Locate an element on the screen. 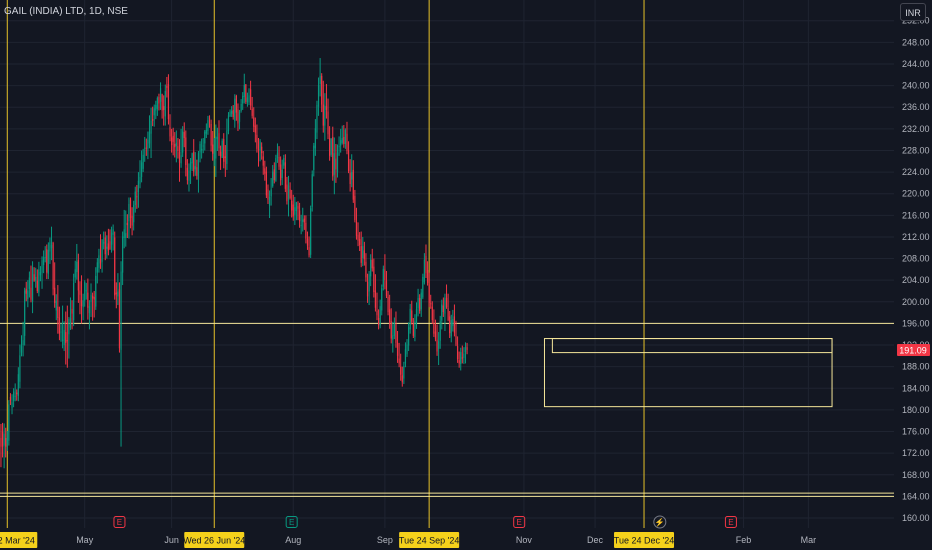  symbol-title: GAIL (INDIA) LTD, 1D, NSE is located at coordinates (66, 11).